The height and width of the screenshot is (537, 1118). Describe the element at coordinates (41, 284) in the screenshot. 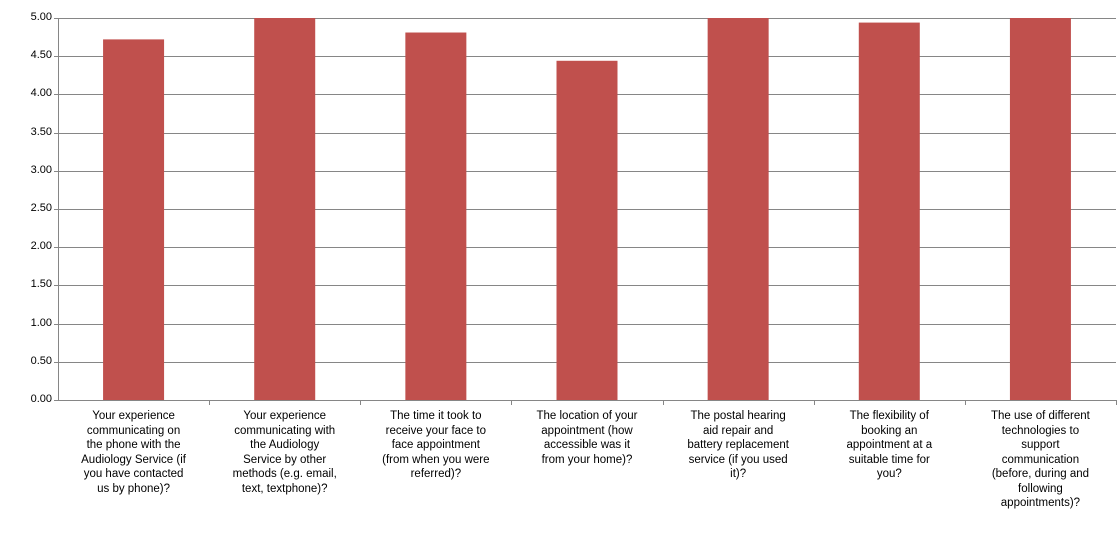

I see `y-tick-label: 1.50` at that location.